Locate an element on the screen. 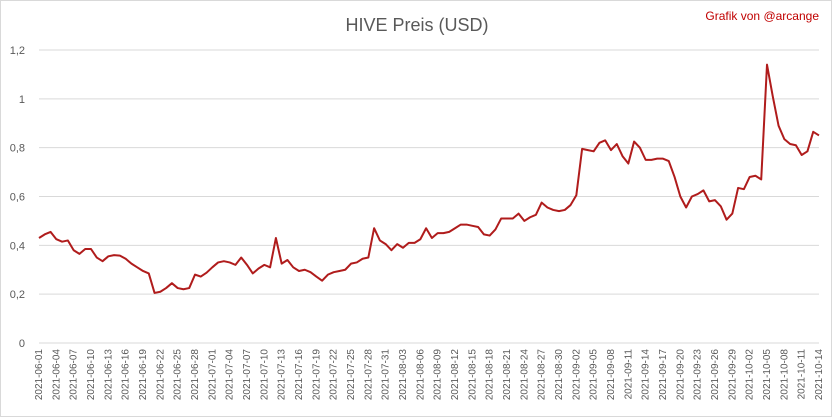 Image resolution: width=832 pixels, height=417 pixels. x-tick-label: 2021-07-07 is located at coordinates (247, 375).